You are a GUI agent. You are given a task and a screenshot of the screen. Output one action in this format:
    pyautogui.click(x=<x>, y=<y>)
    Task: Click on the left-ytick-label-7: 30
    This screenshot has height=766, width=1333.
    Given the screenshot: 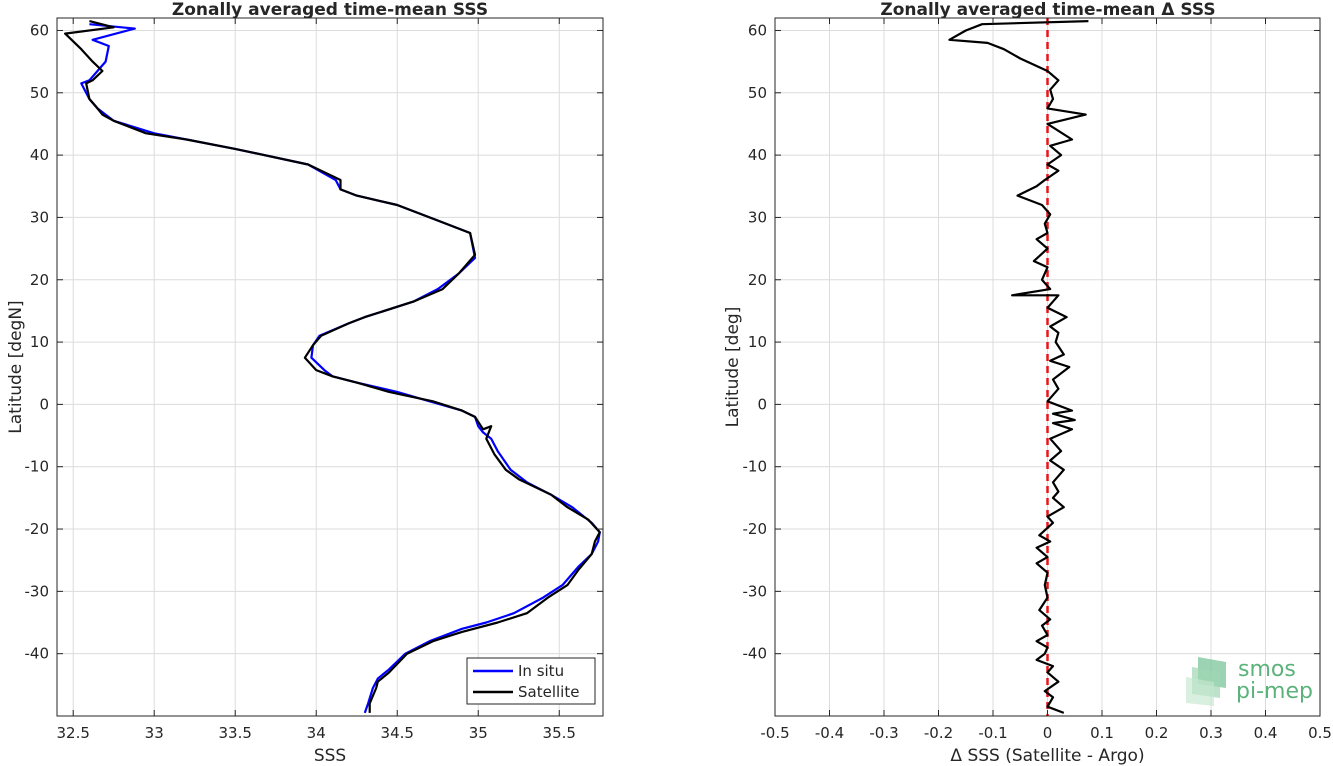 What is the action you would take?
    pyautogui.click(x=39, y=217)
    